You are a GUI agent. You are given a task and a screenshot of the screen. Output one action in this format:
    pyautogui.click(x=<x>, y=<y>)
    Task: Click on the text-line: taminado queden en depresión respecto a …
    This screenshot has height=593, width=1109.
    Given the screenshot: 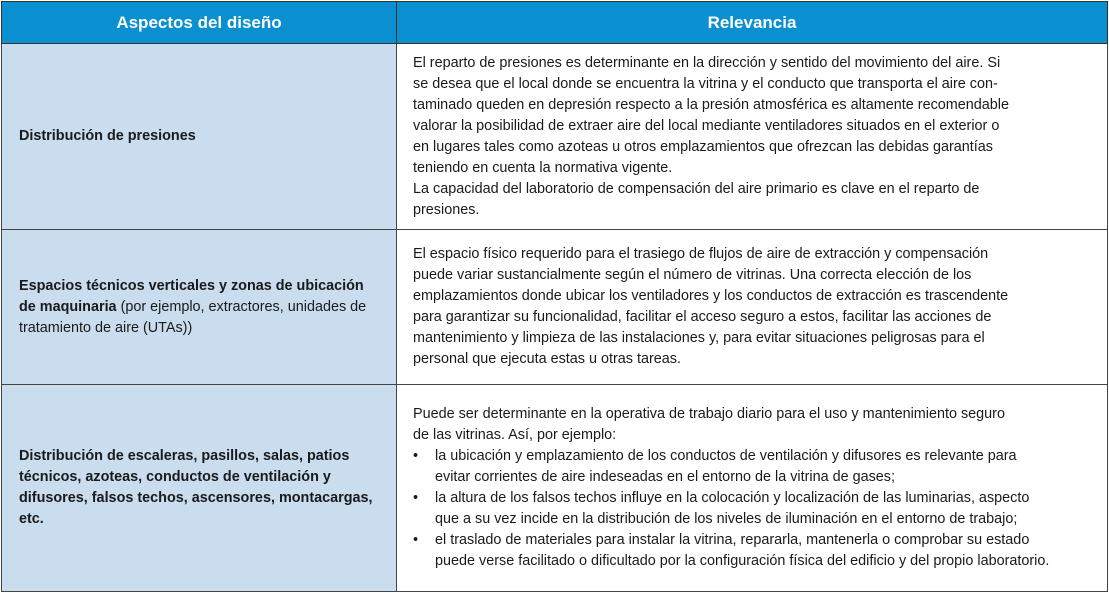 What is the action you would take?
    pyautogui.click(x=711, y=104)
    